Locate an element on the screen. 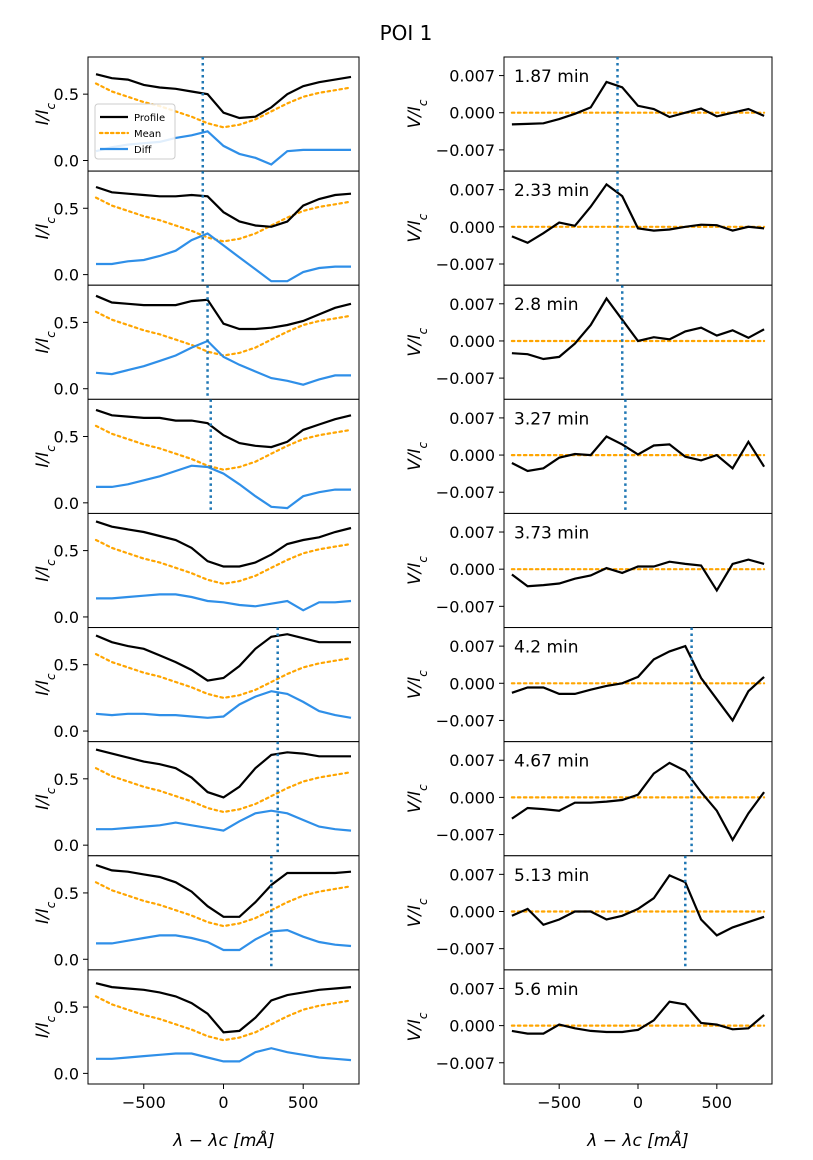 The height and width of the screenshot is (1160, 813). x-axis-labels: λ − λc [mÅ] λ − λc [mÅ] is located at coordinates (430, 1140).